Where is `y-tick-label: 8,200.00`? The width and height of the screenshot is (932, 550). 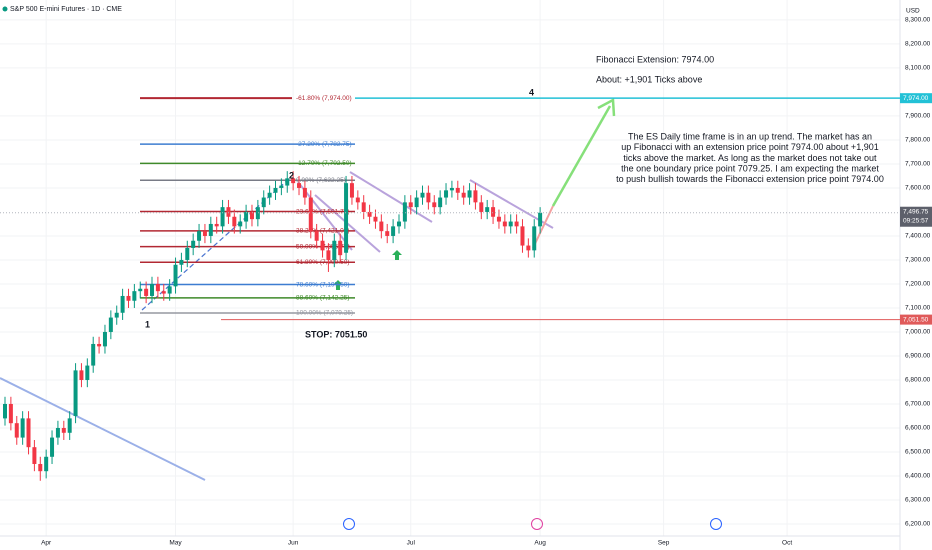
y-tick-label: 8,200.00 is located at coordinates (918, 44).